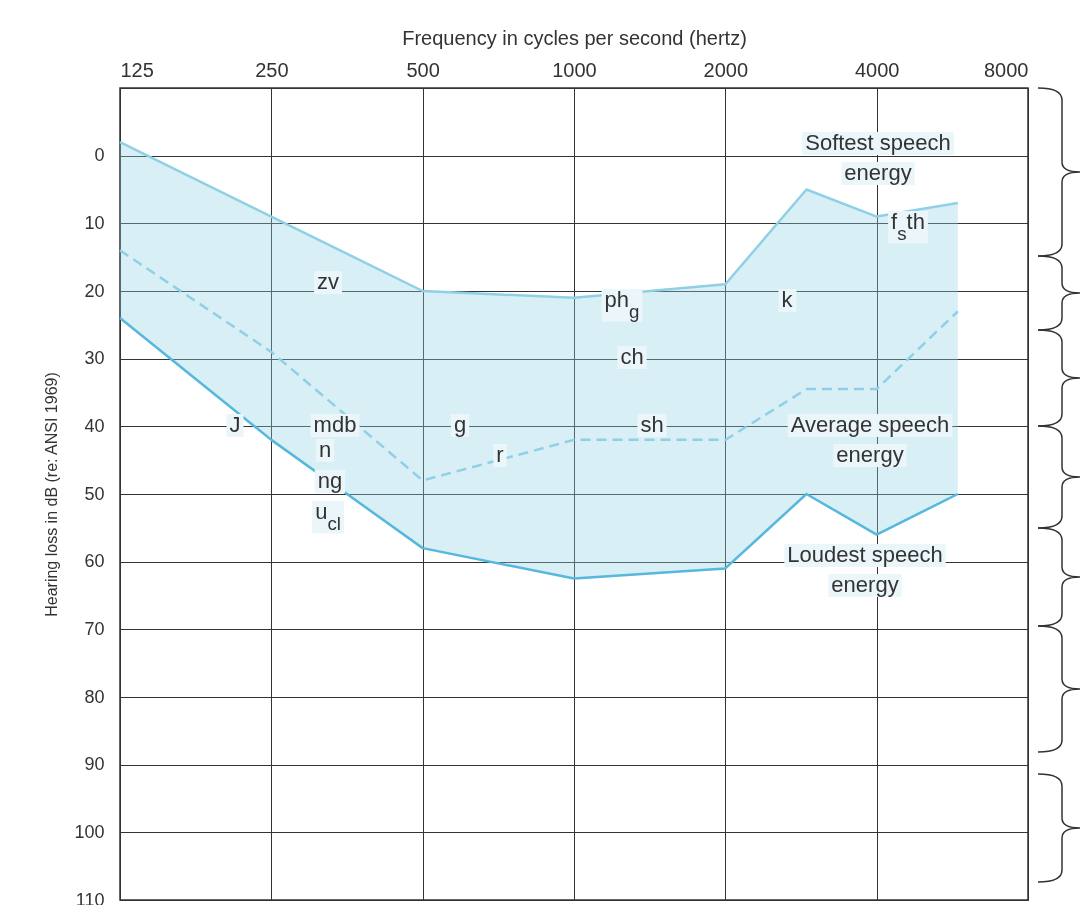  I want to click on y-tick-label: 40, so click(94, 425).